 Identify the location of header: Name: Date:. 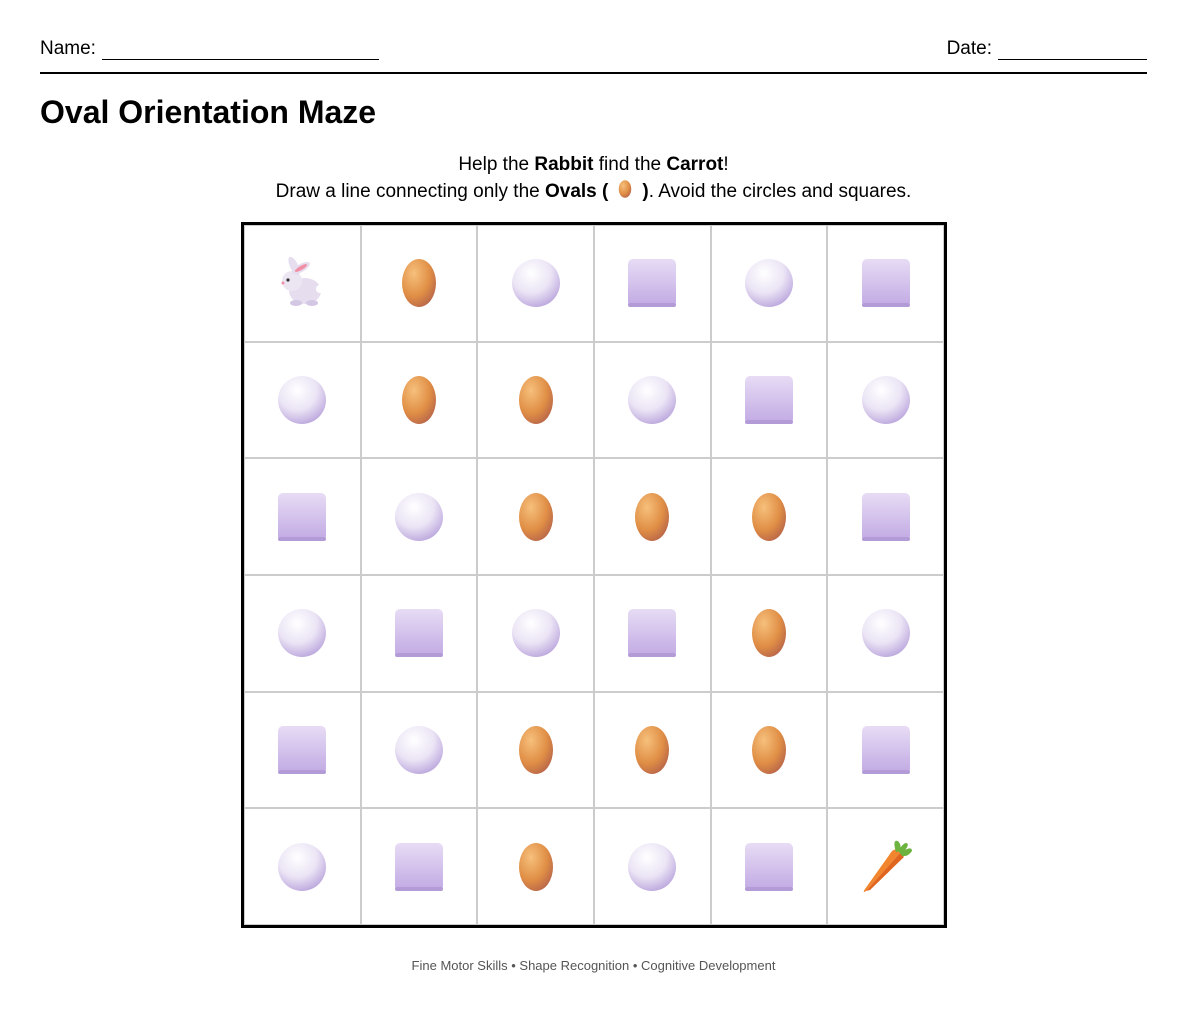
(593, 56).